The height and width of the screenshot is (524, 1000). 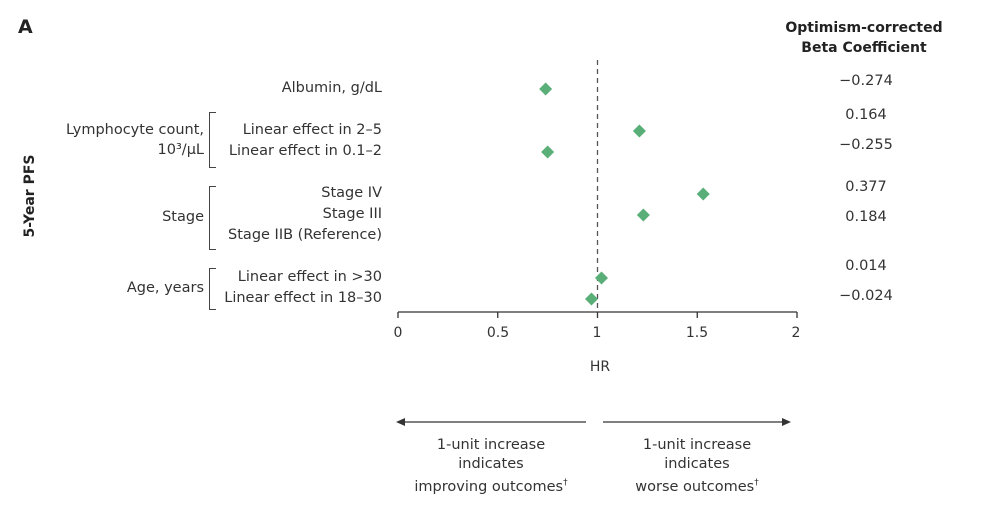 I want to click on note-left-line1: 1-unit increase, so click(x=491, y=445).